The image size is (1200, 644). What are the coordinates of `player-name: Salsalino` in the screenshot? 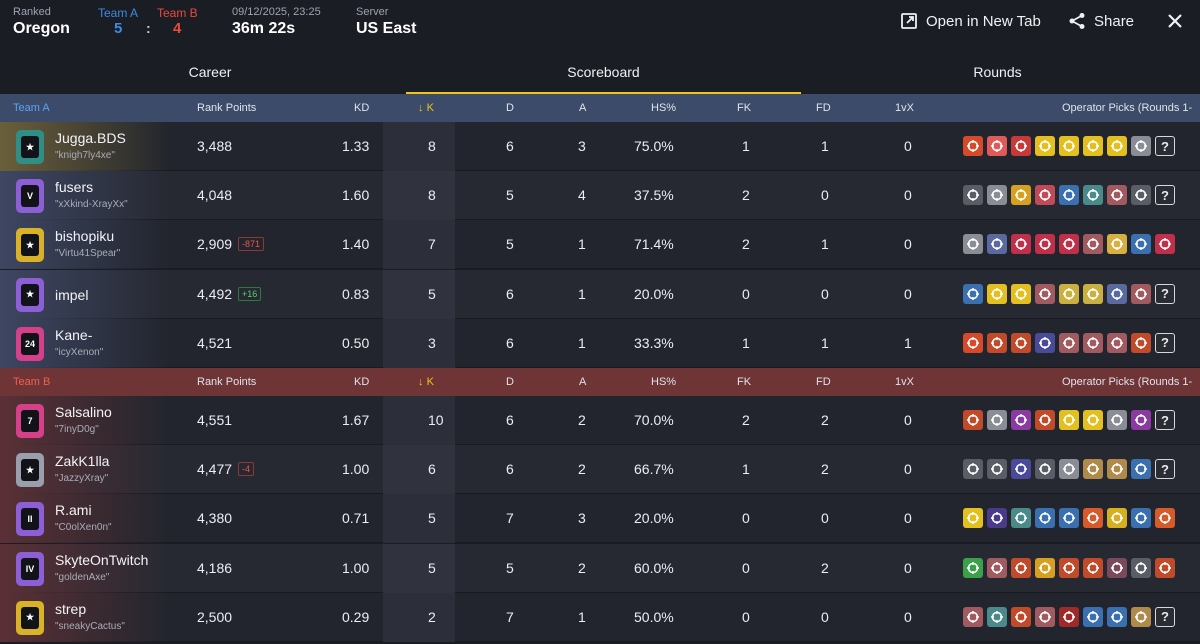 It's located at (83, 412).